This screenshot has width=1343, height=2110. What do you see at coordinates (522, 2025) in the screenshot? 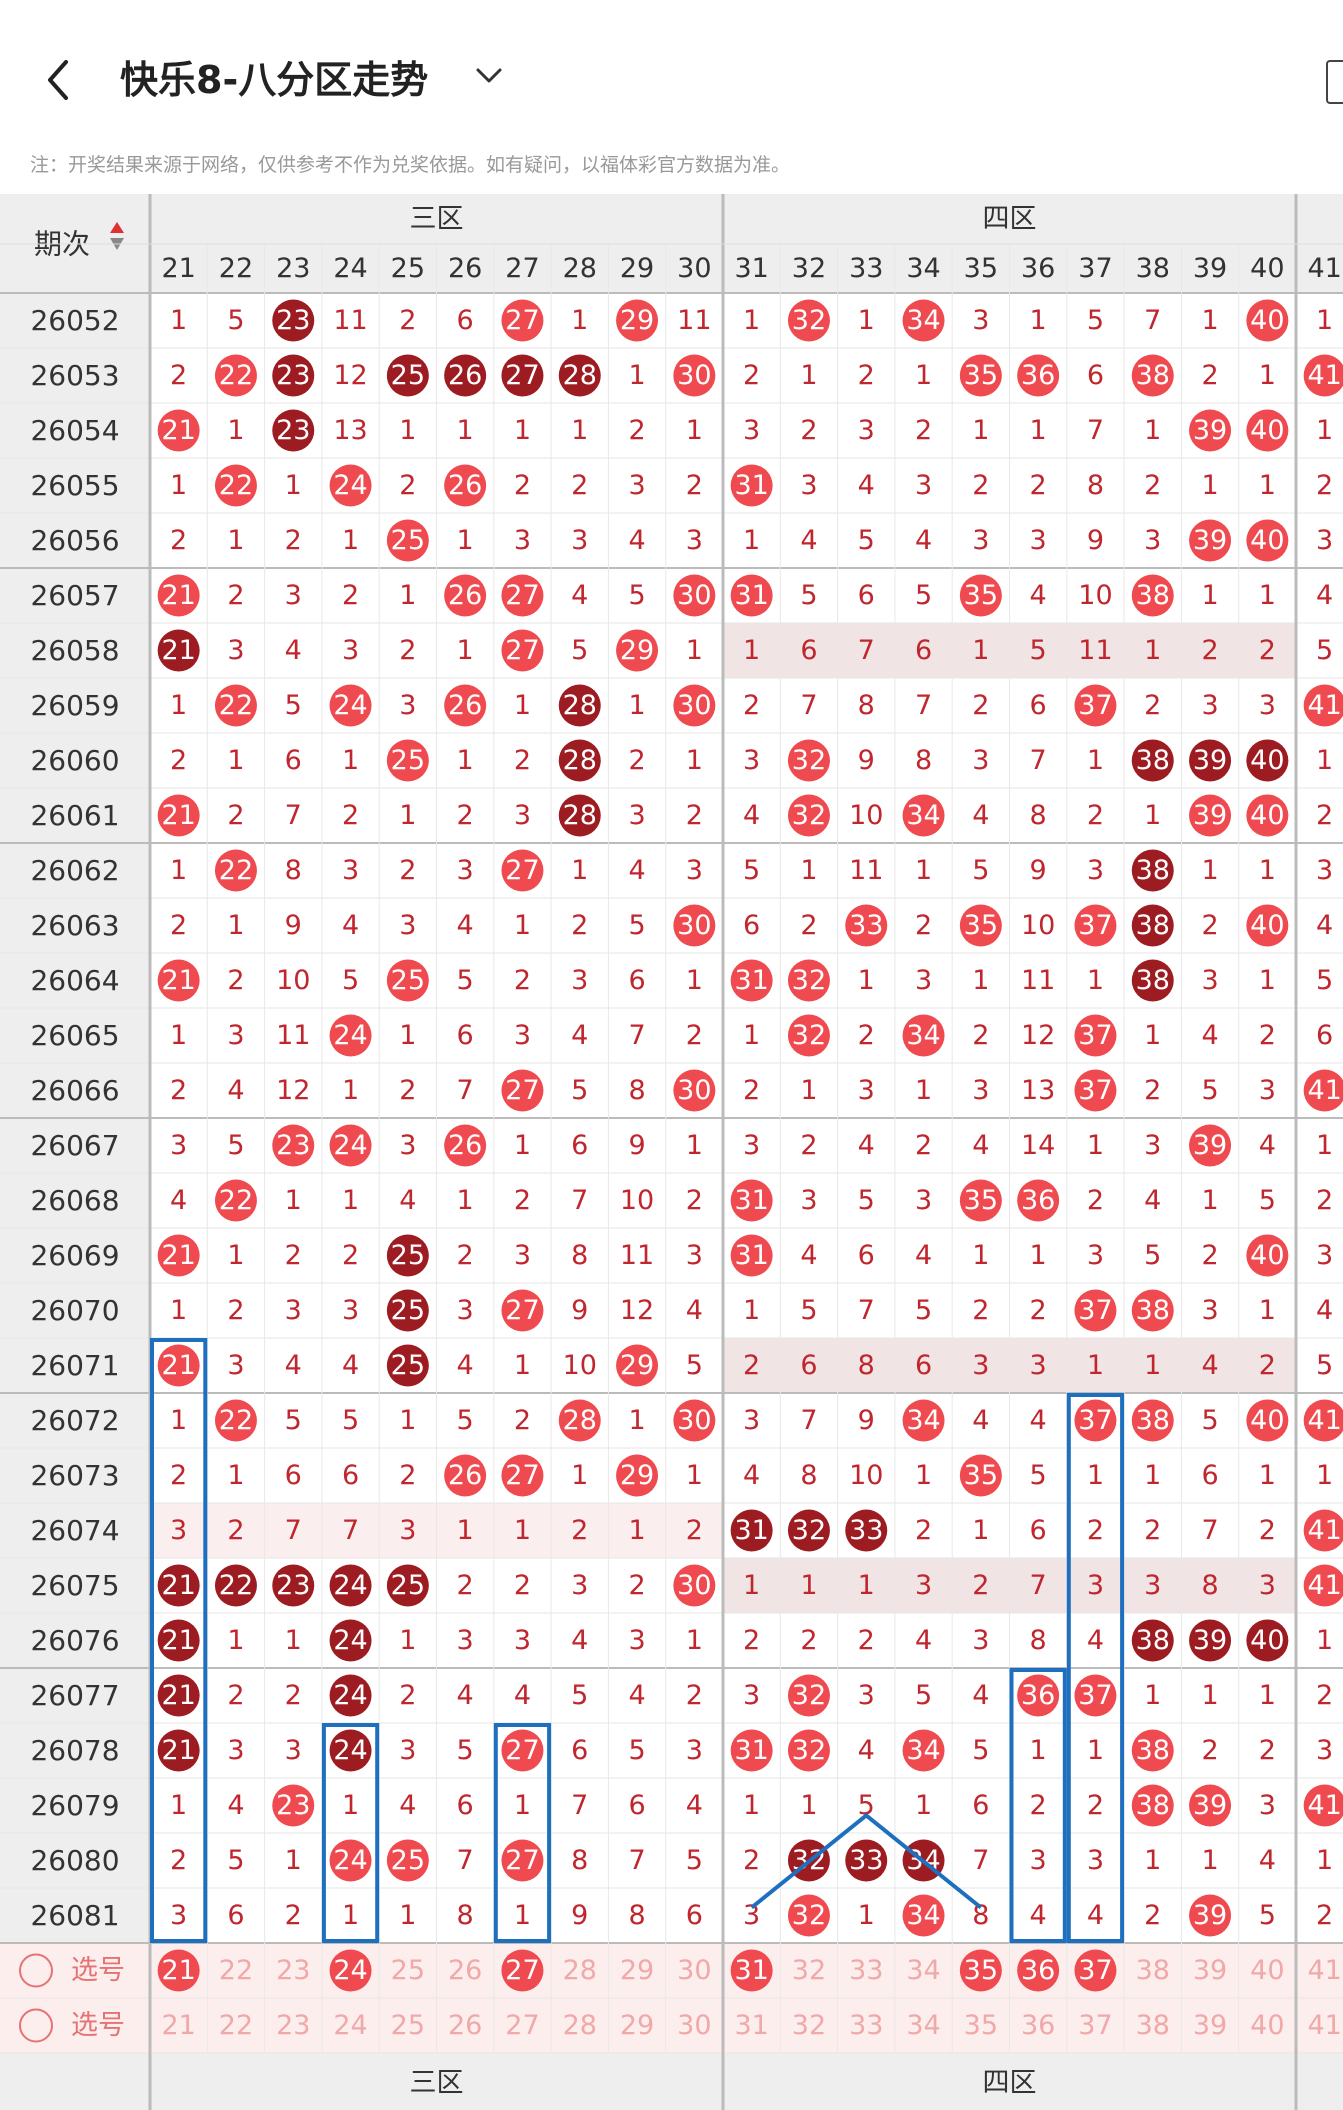
I see `select-option: 27` at bounding box center [522, 2025].